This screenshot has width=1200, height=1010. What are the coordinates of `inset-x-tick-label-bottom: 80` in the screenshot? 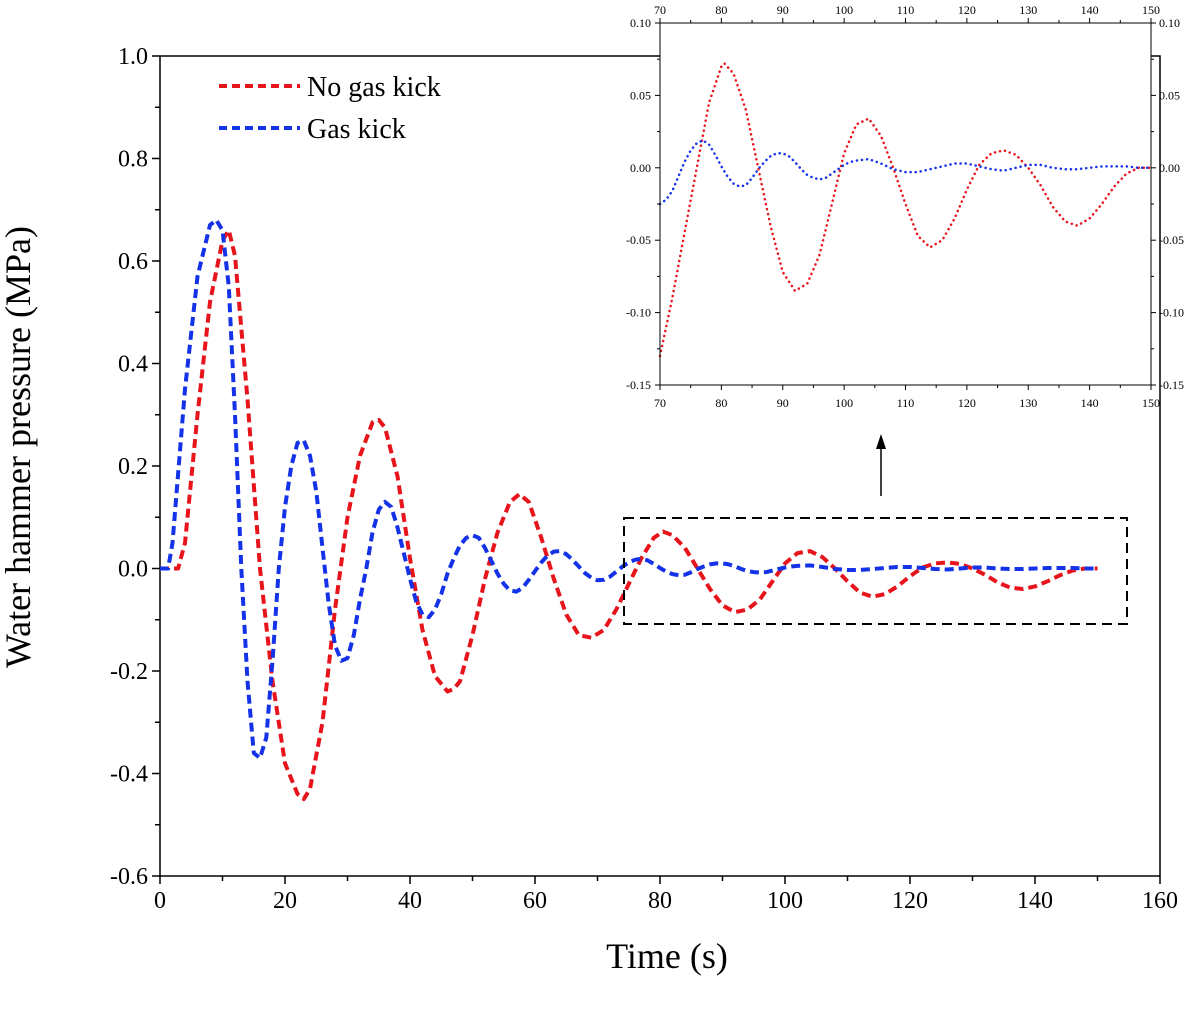 It's located at (721, 403).